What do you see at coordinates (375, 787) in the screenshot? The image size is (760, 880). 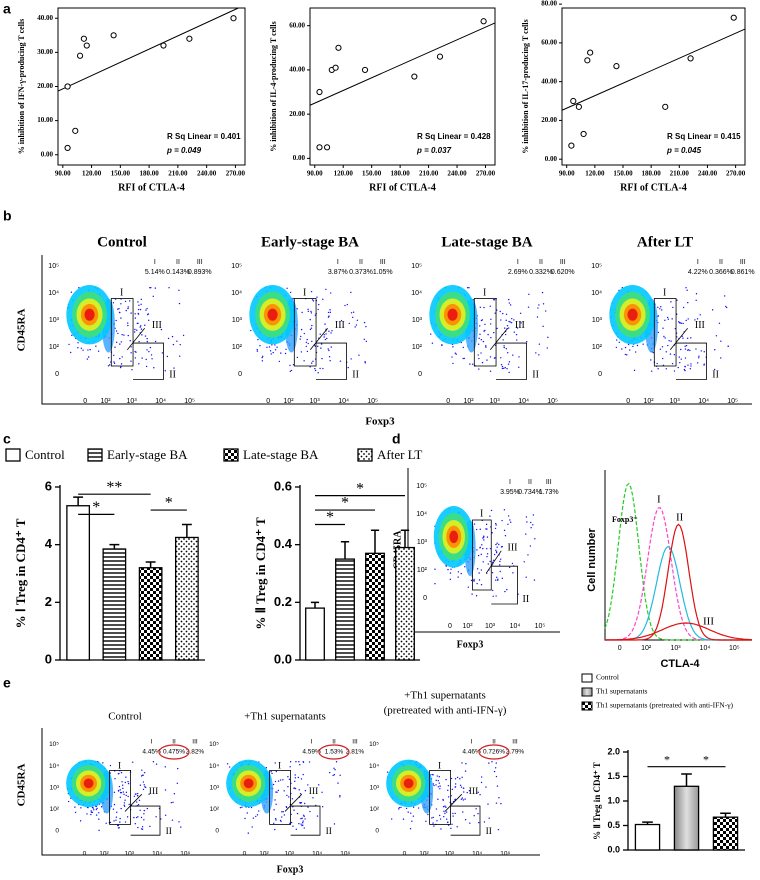 I see `y-tick-label: 10³` at bounding box center [375, 787].